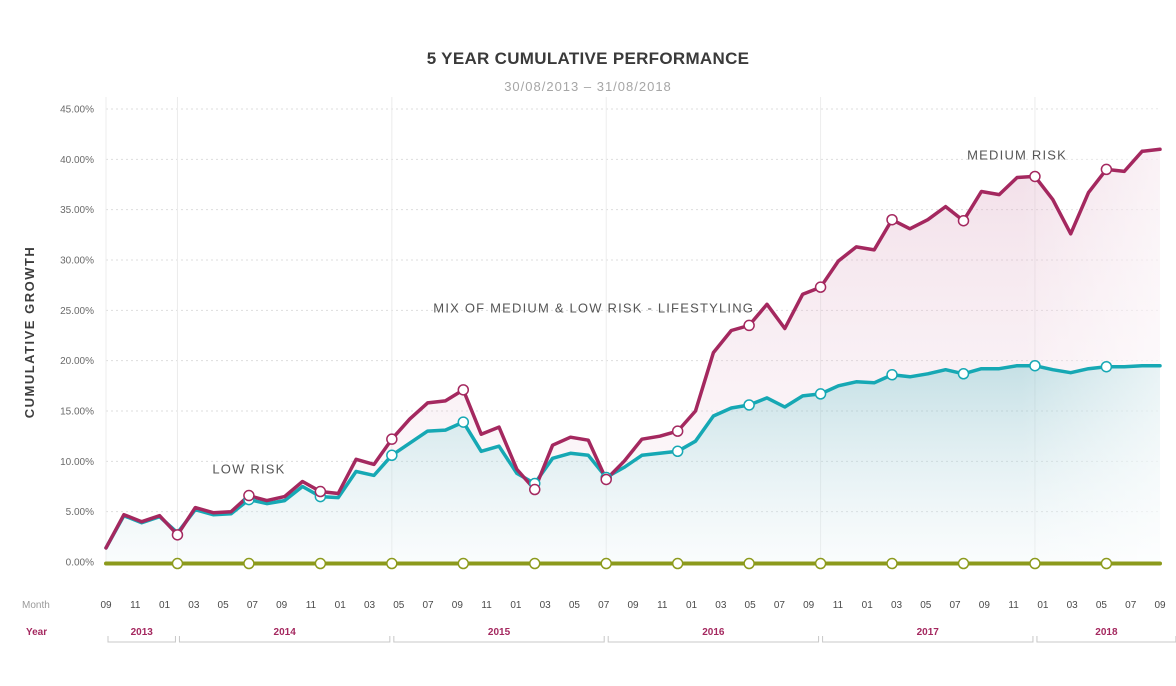  What do you see at coordinates (928, 632) in the screenshot?
I see `year-label: 2017` at bounding box center [928, 632].